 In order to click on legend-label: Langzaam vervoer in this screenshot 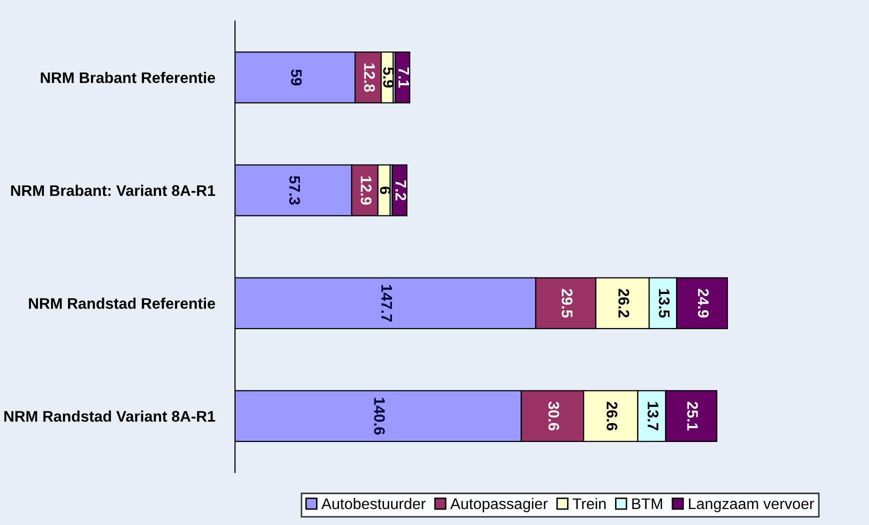, I will do `click(751, 505)`.